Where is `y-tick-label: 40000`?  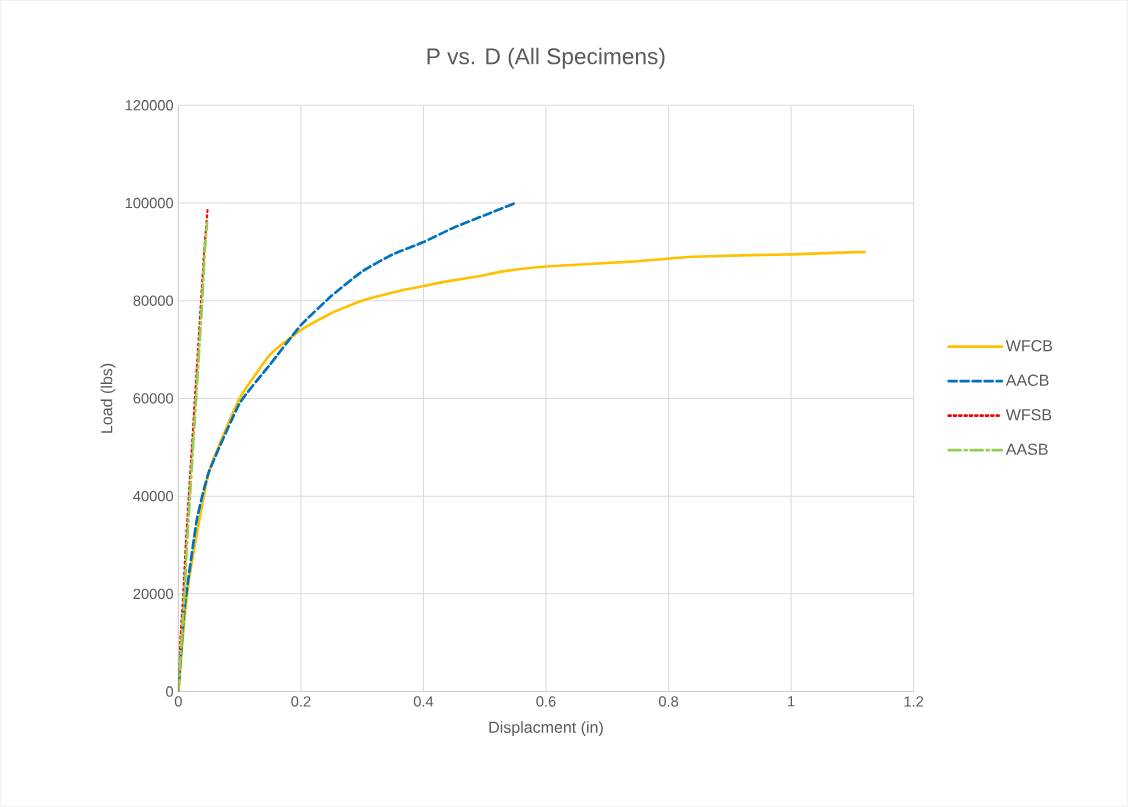 y-tick-label: 40000 is located at coordinates (153, 496).